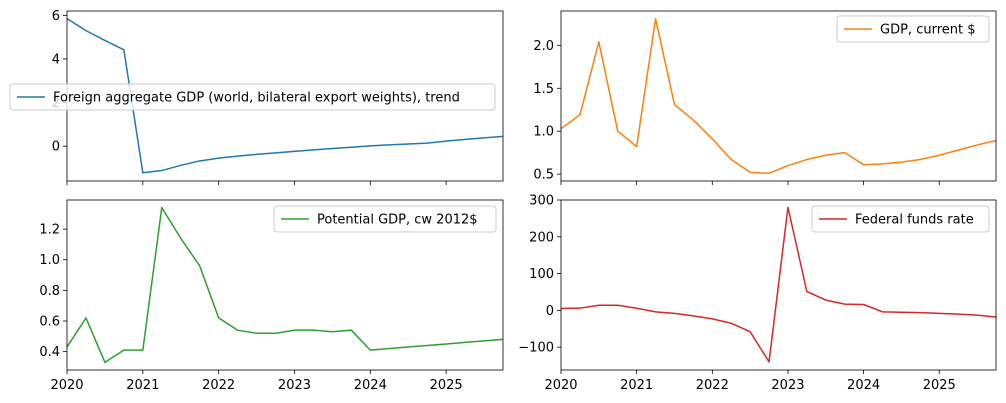 The height and width of the screenshot is (403, 1006). Describe the element at coordinates (536, 348) in the screenshot. I see `y-tick-label: −100` at that location.